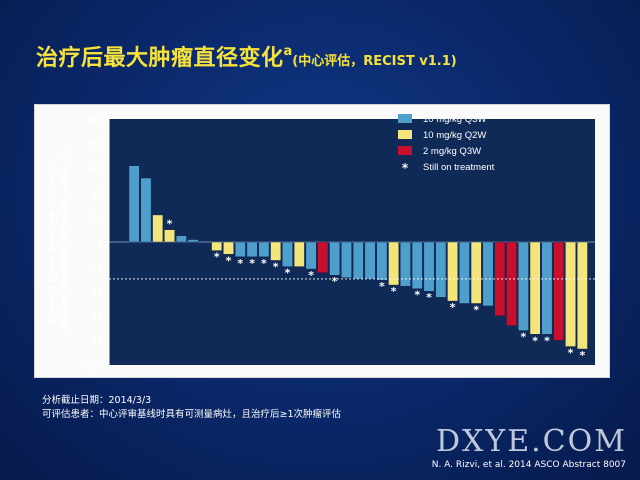  What do you see at coordinates (95, 341) in the screenshot?
I see `y-tick-label: -80` at bounding box center [95, 341].